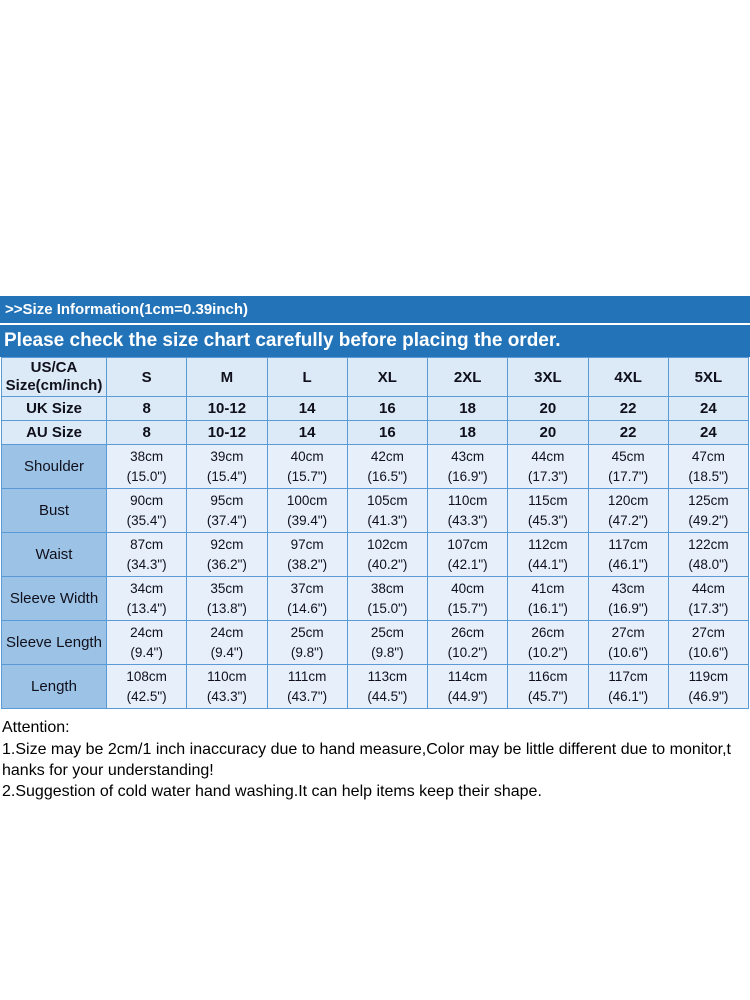 This screenshot has height=1000, width=750. Describe the element at coordinates (146, 554) in the screenshot. I see `measurement-value-cell: 87cm (34.3")` at that location.